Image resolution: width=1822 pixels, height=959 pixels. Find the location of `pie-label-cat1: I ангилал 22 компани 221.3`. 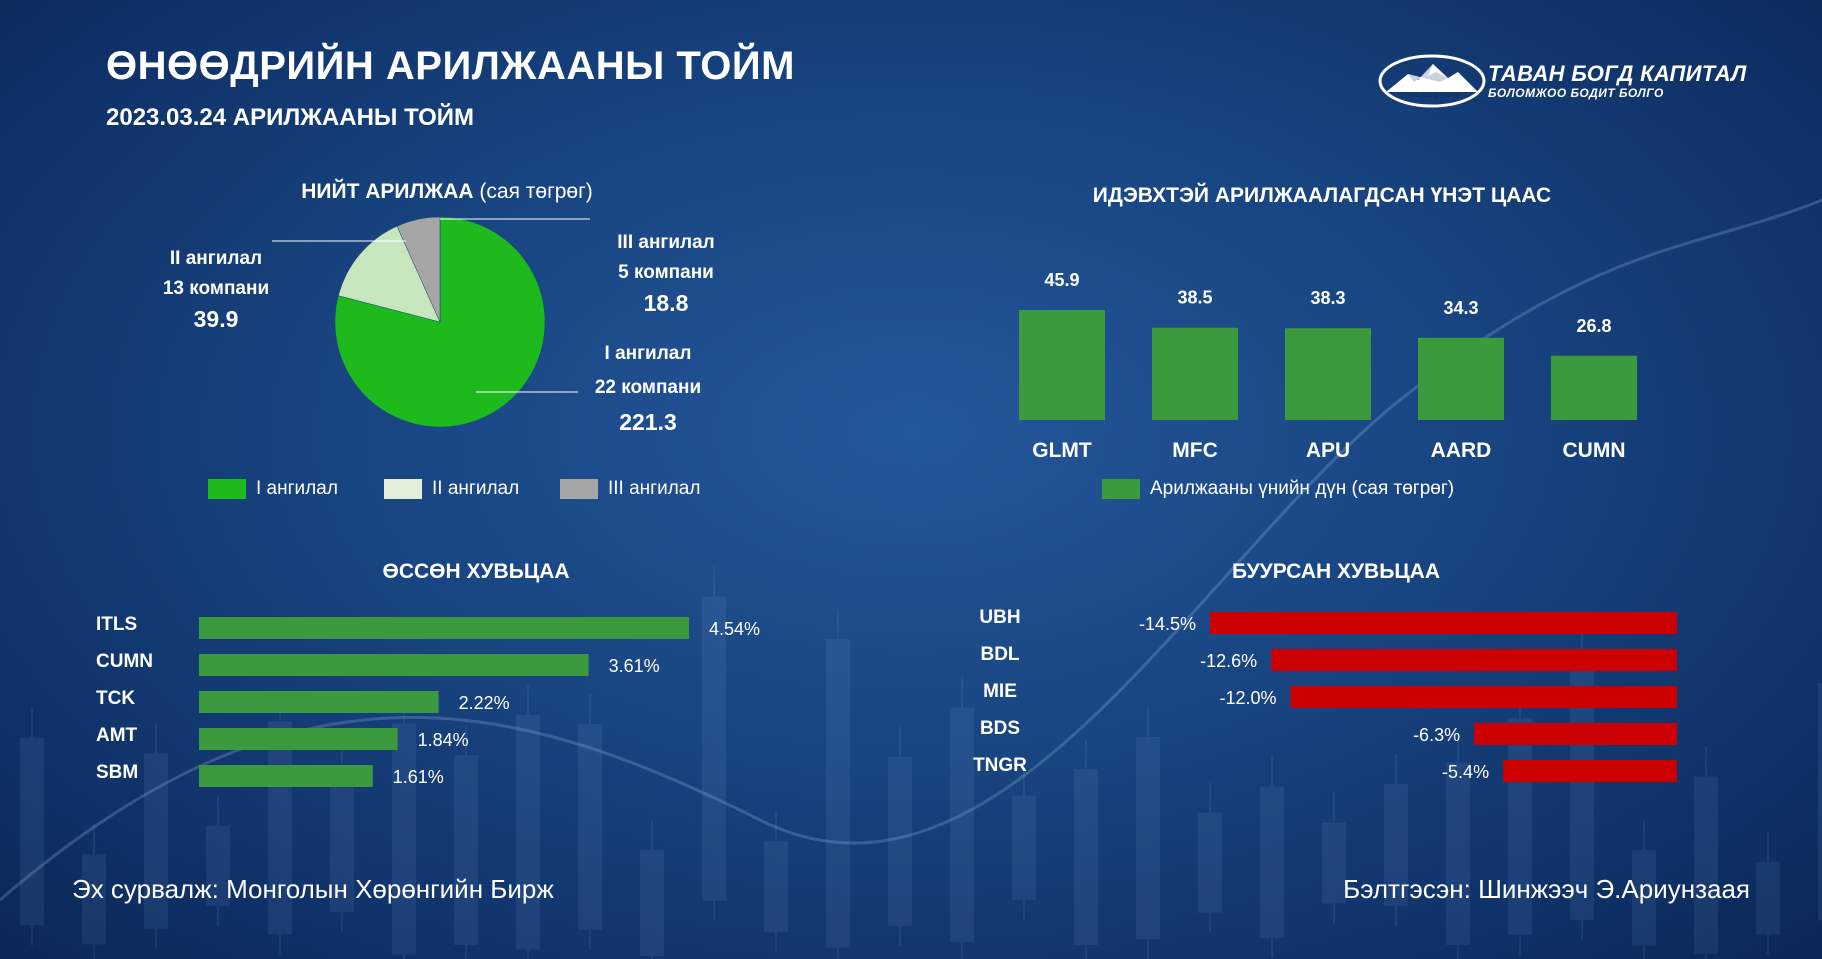

pie-label-cat1: I ангилал 22 компани 221.3 is located at coordinates (648, 388).